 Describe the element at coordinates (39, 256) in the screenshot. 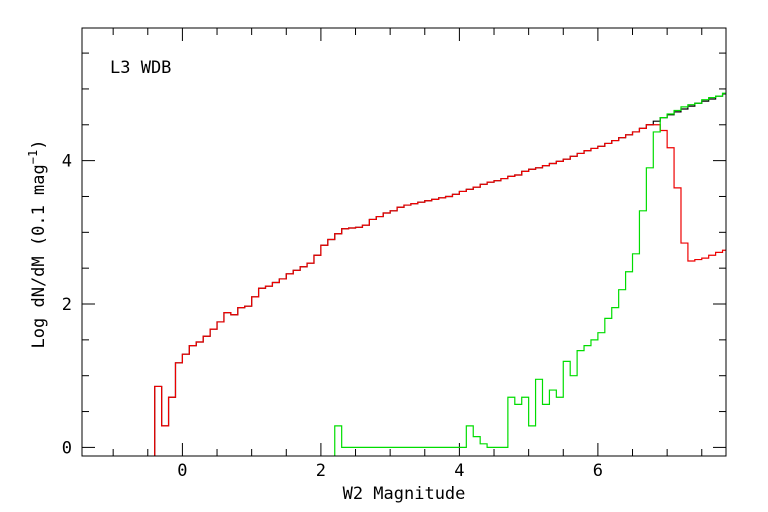

I see `y-axis-label-main: Log dN/dM (0.1 mag` at that location.